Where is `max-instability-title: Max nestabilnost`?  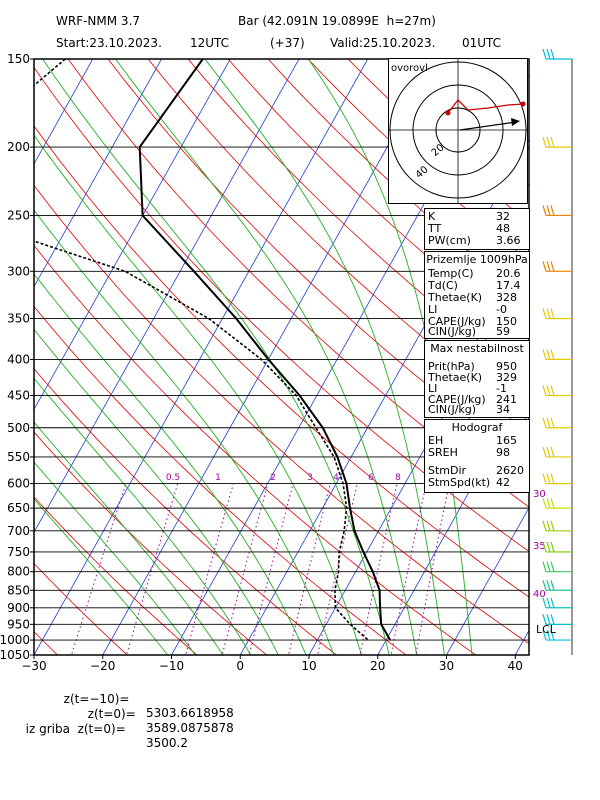
max-instability-title: Max nestabilnost is located at coordinates (477, 348).